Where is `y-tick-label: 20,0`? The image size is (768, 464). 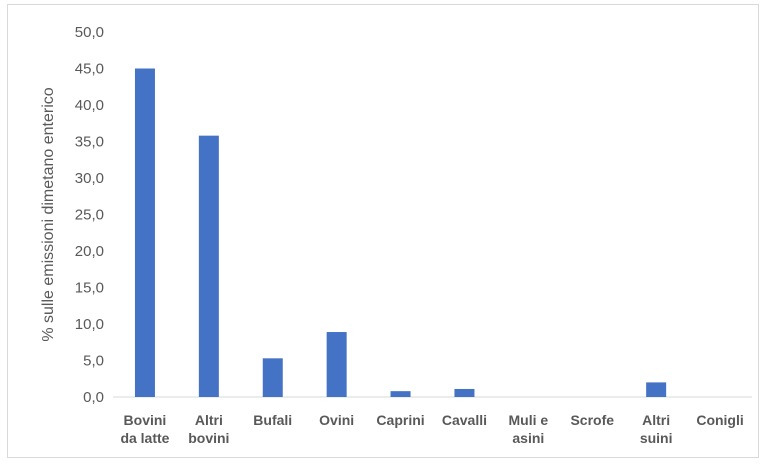 y-tick-label: 20,0 is located at coordinates (89, 251).